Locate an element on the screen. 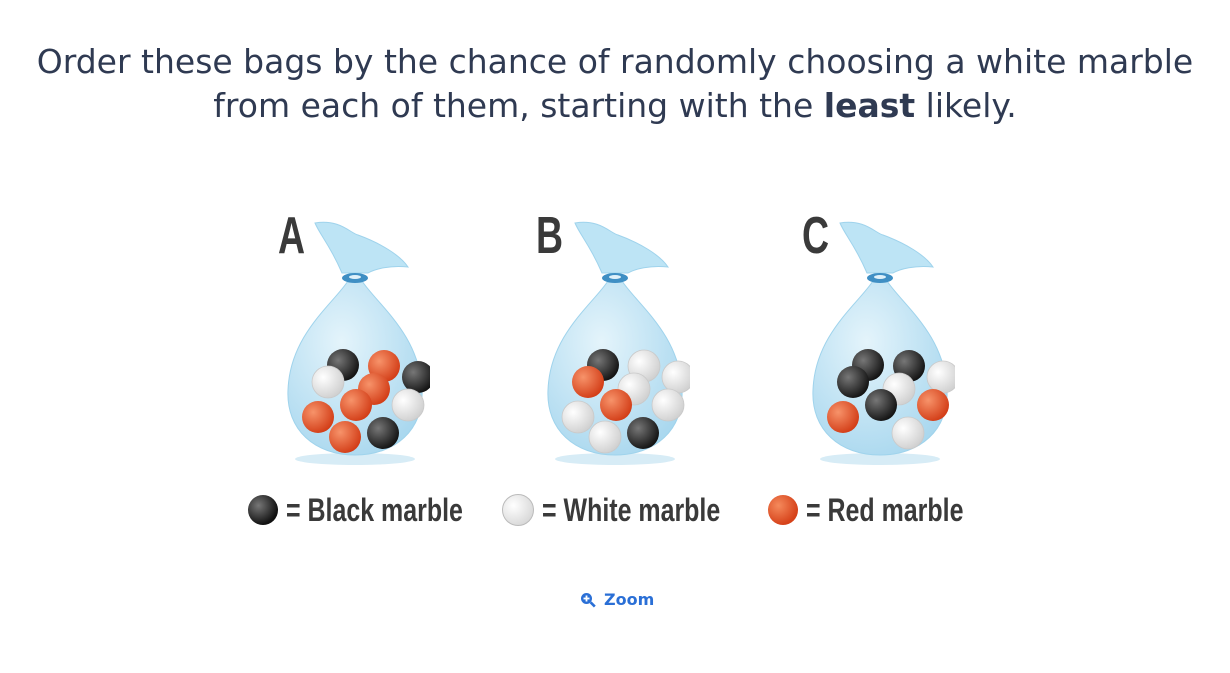 This screenshot has width=1230, height=673. legend-red: = Red marble is located at coordinates (888, 510).